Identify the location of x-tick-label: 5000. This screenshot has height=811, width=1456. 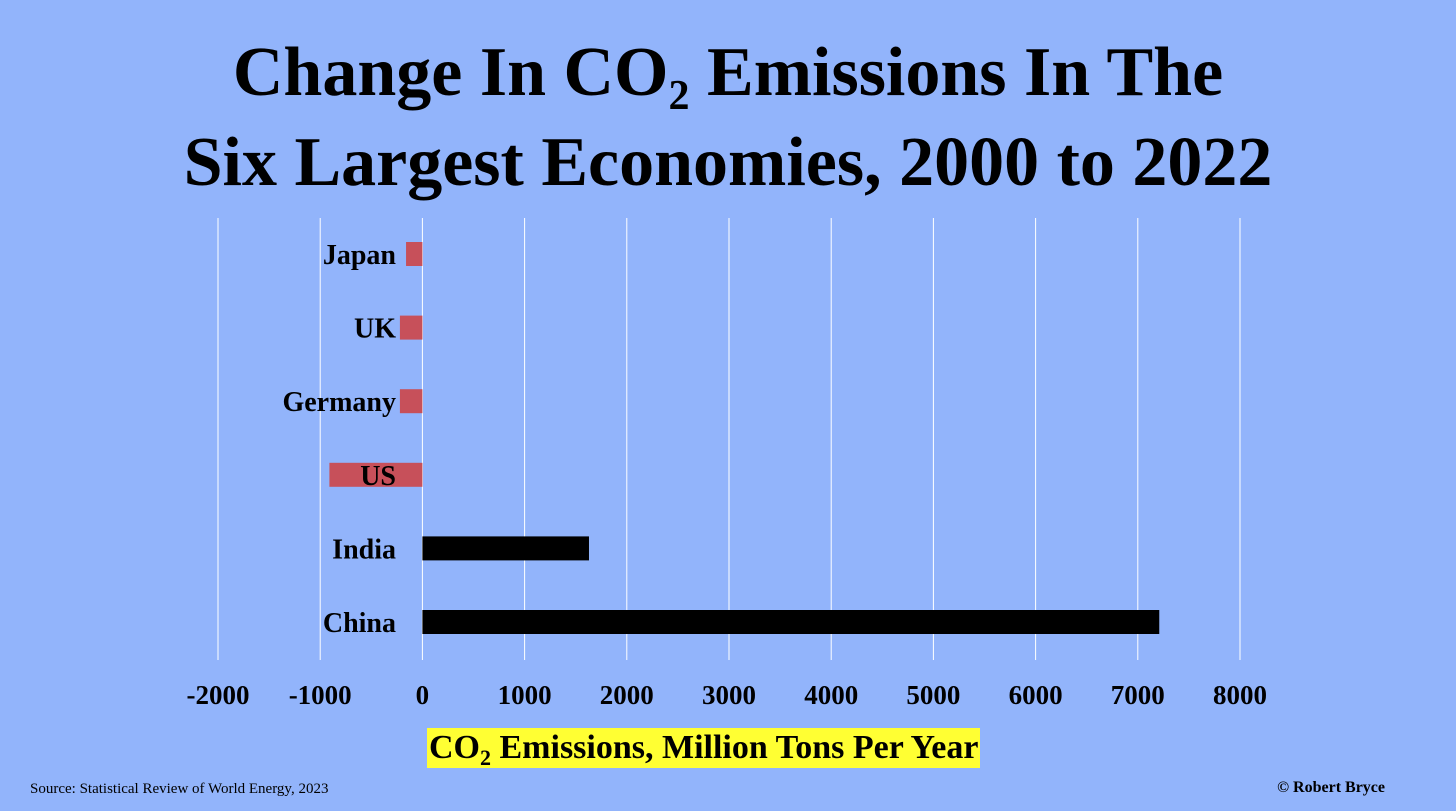
(933, 695).